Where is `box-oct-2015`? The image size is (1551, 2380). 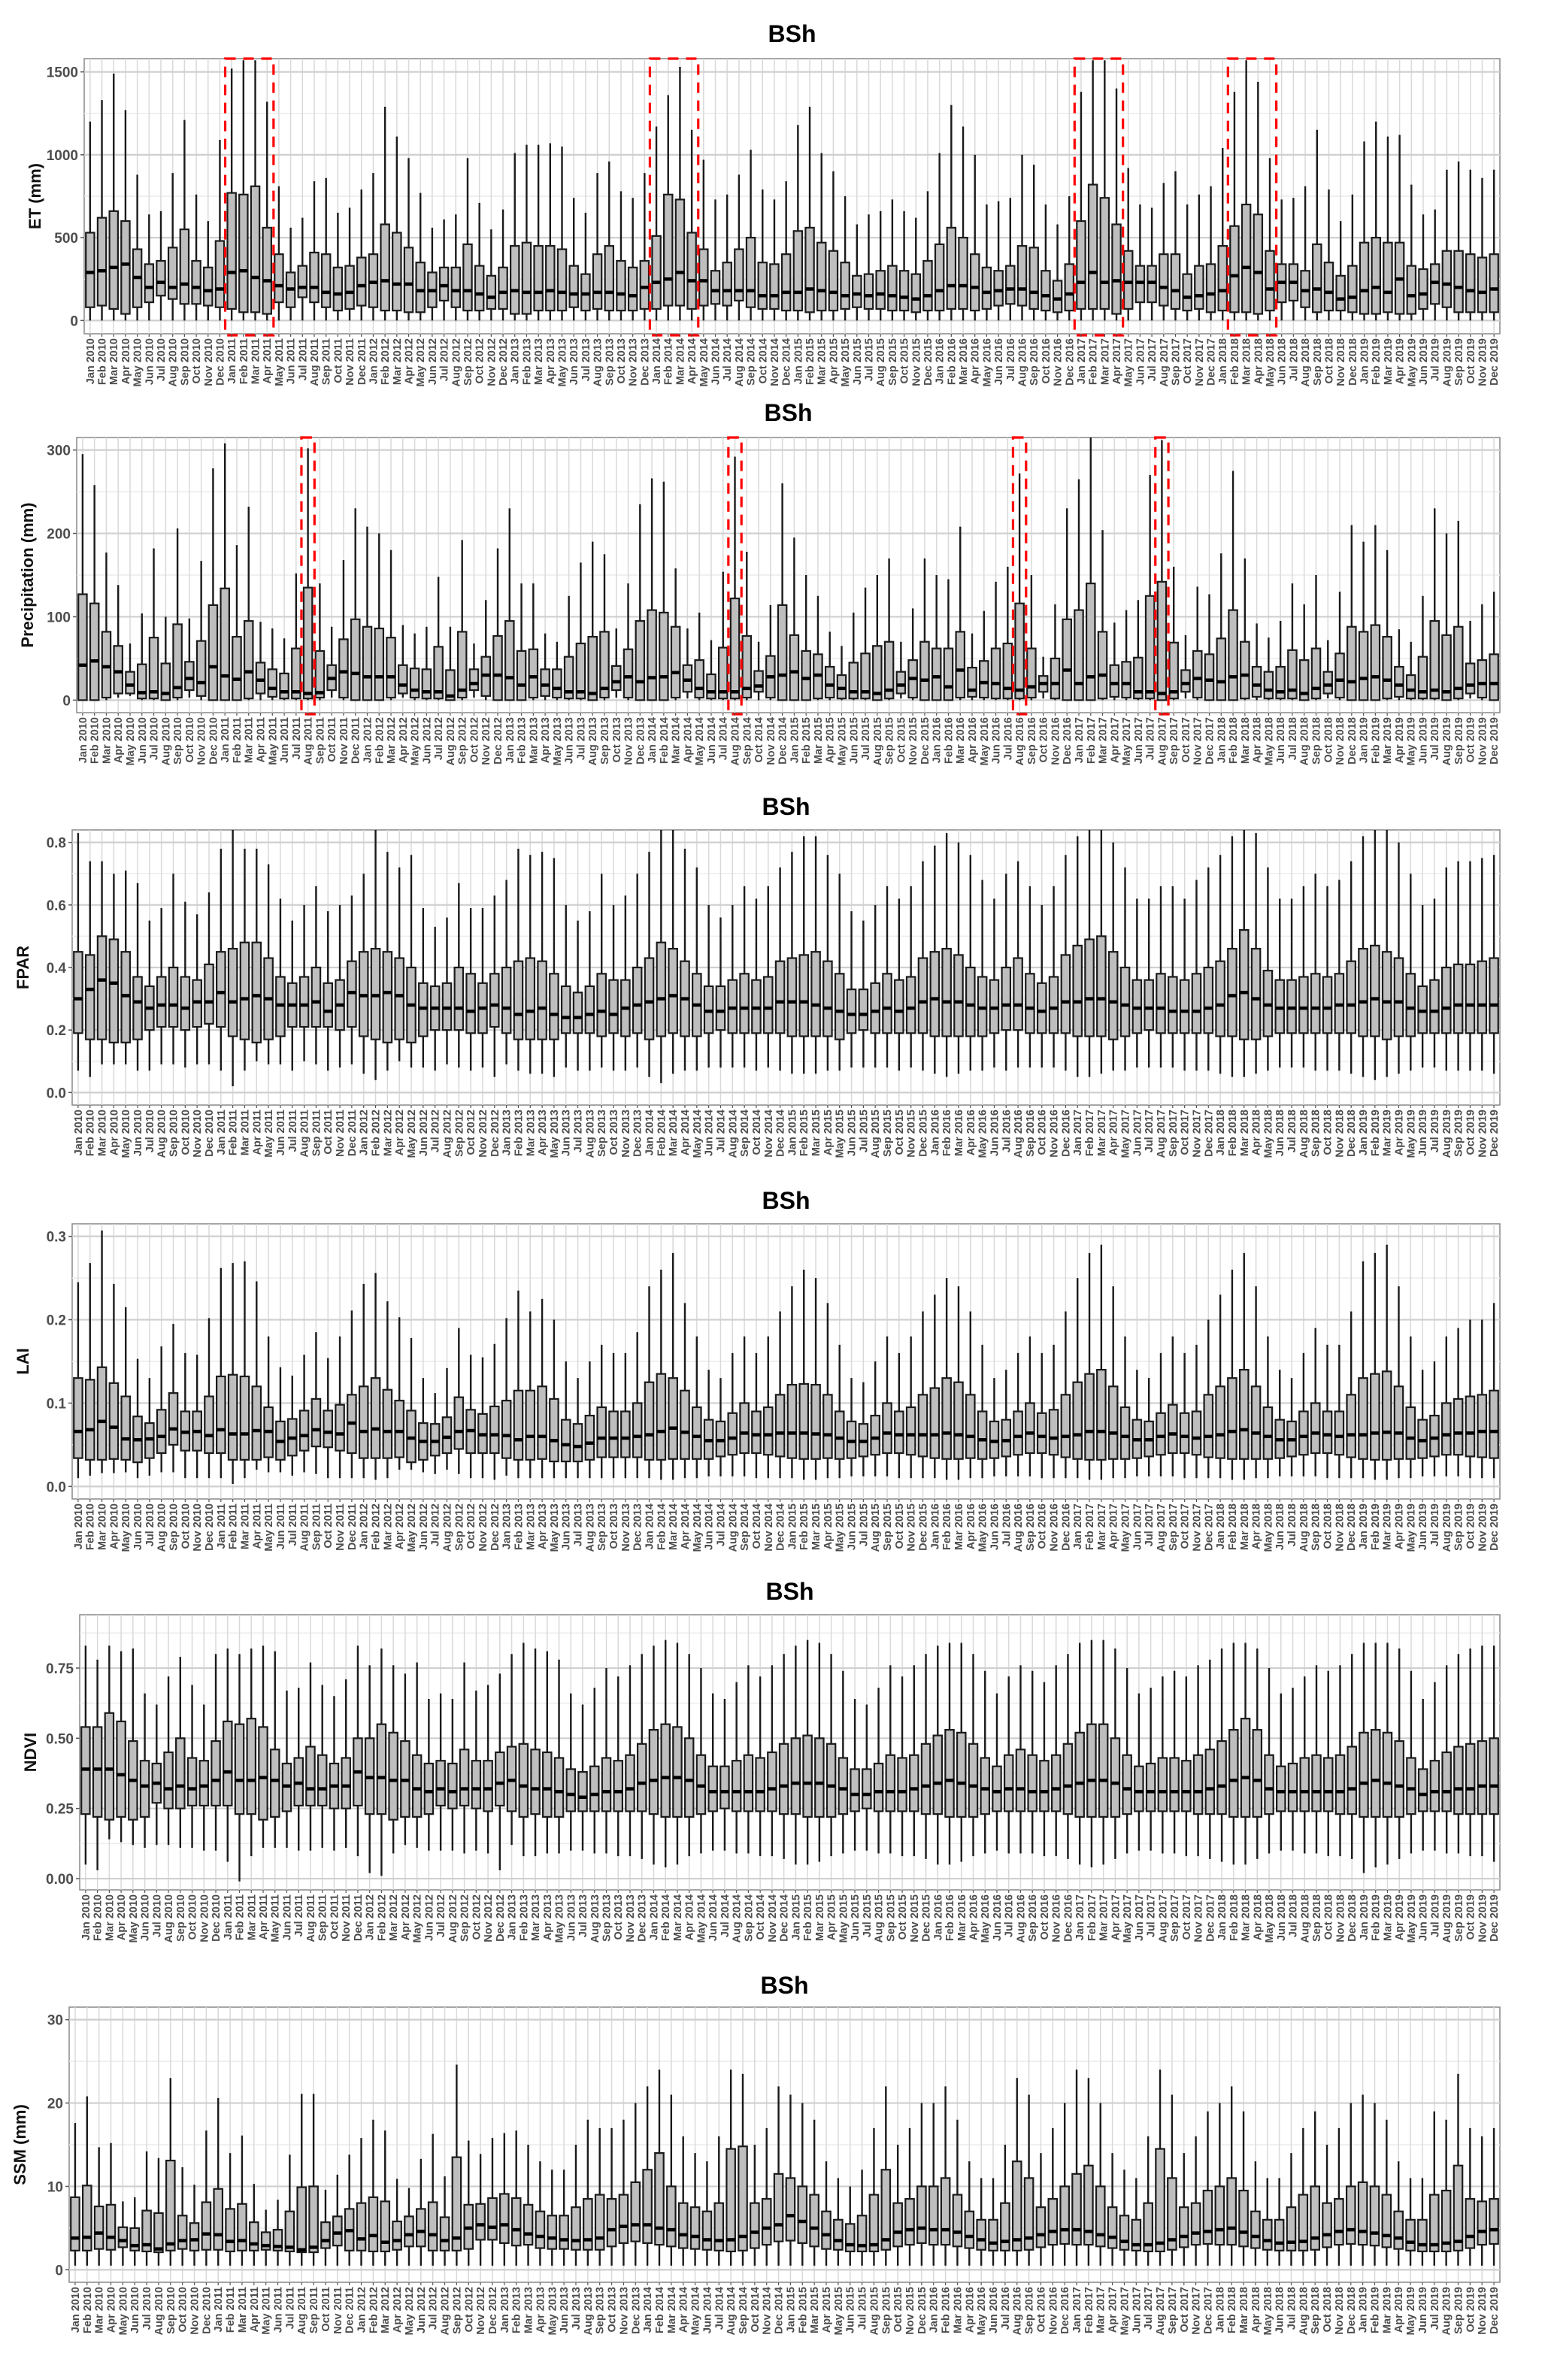 box-oct-2015 is located at coordinates (899, 984).